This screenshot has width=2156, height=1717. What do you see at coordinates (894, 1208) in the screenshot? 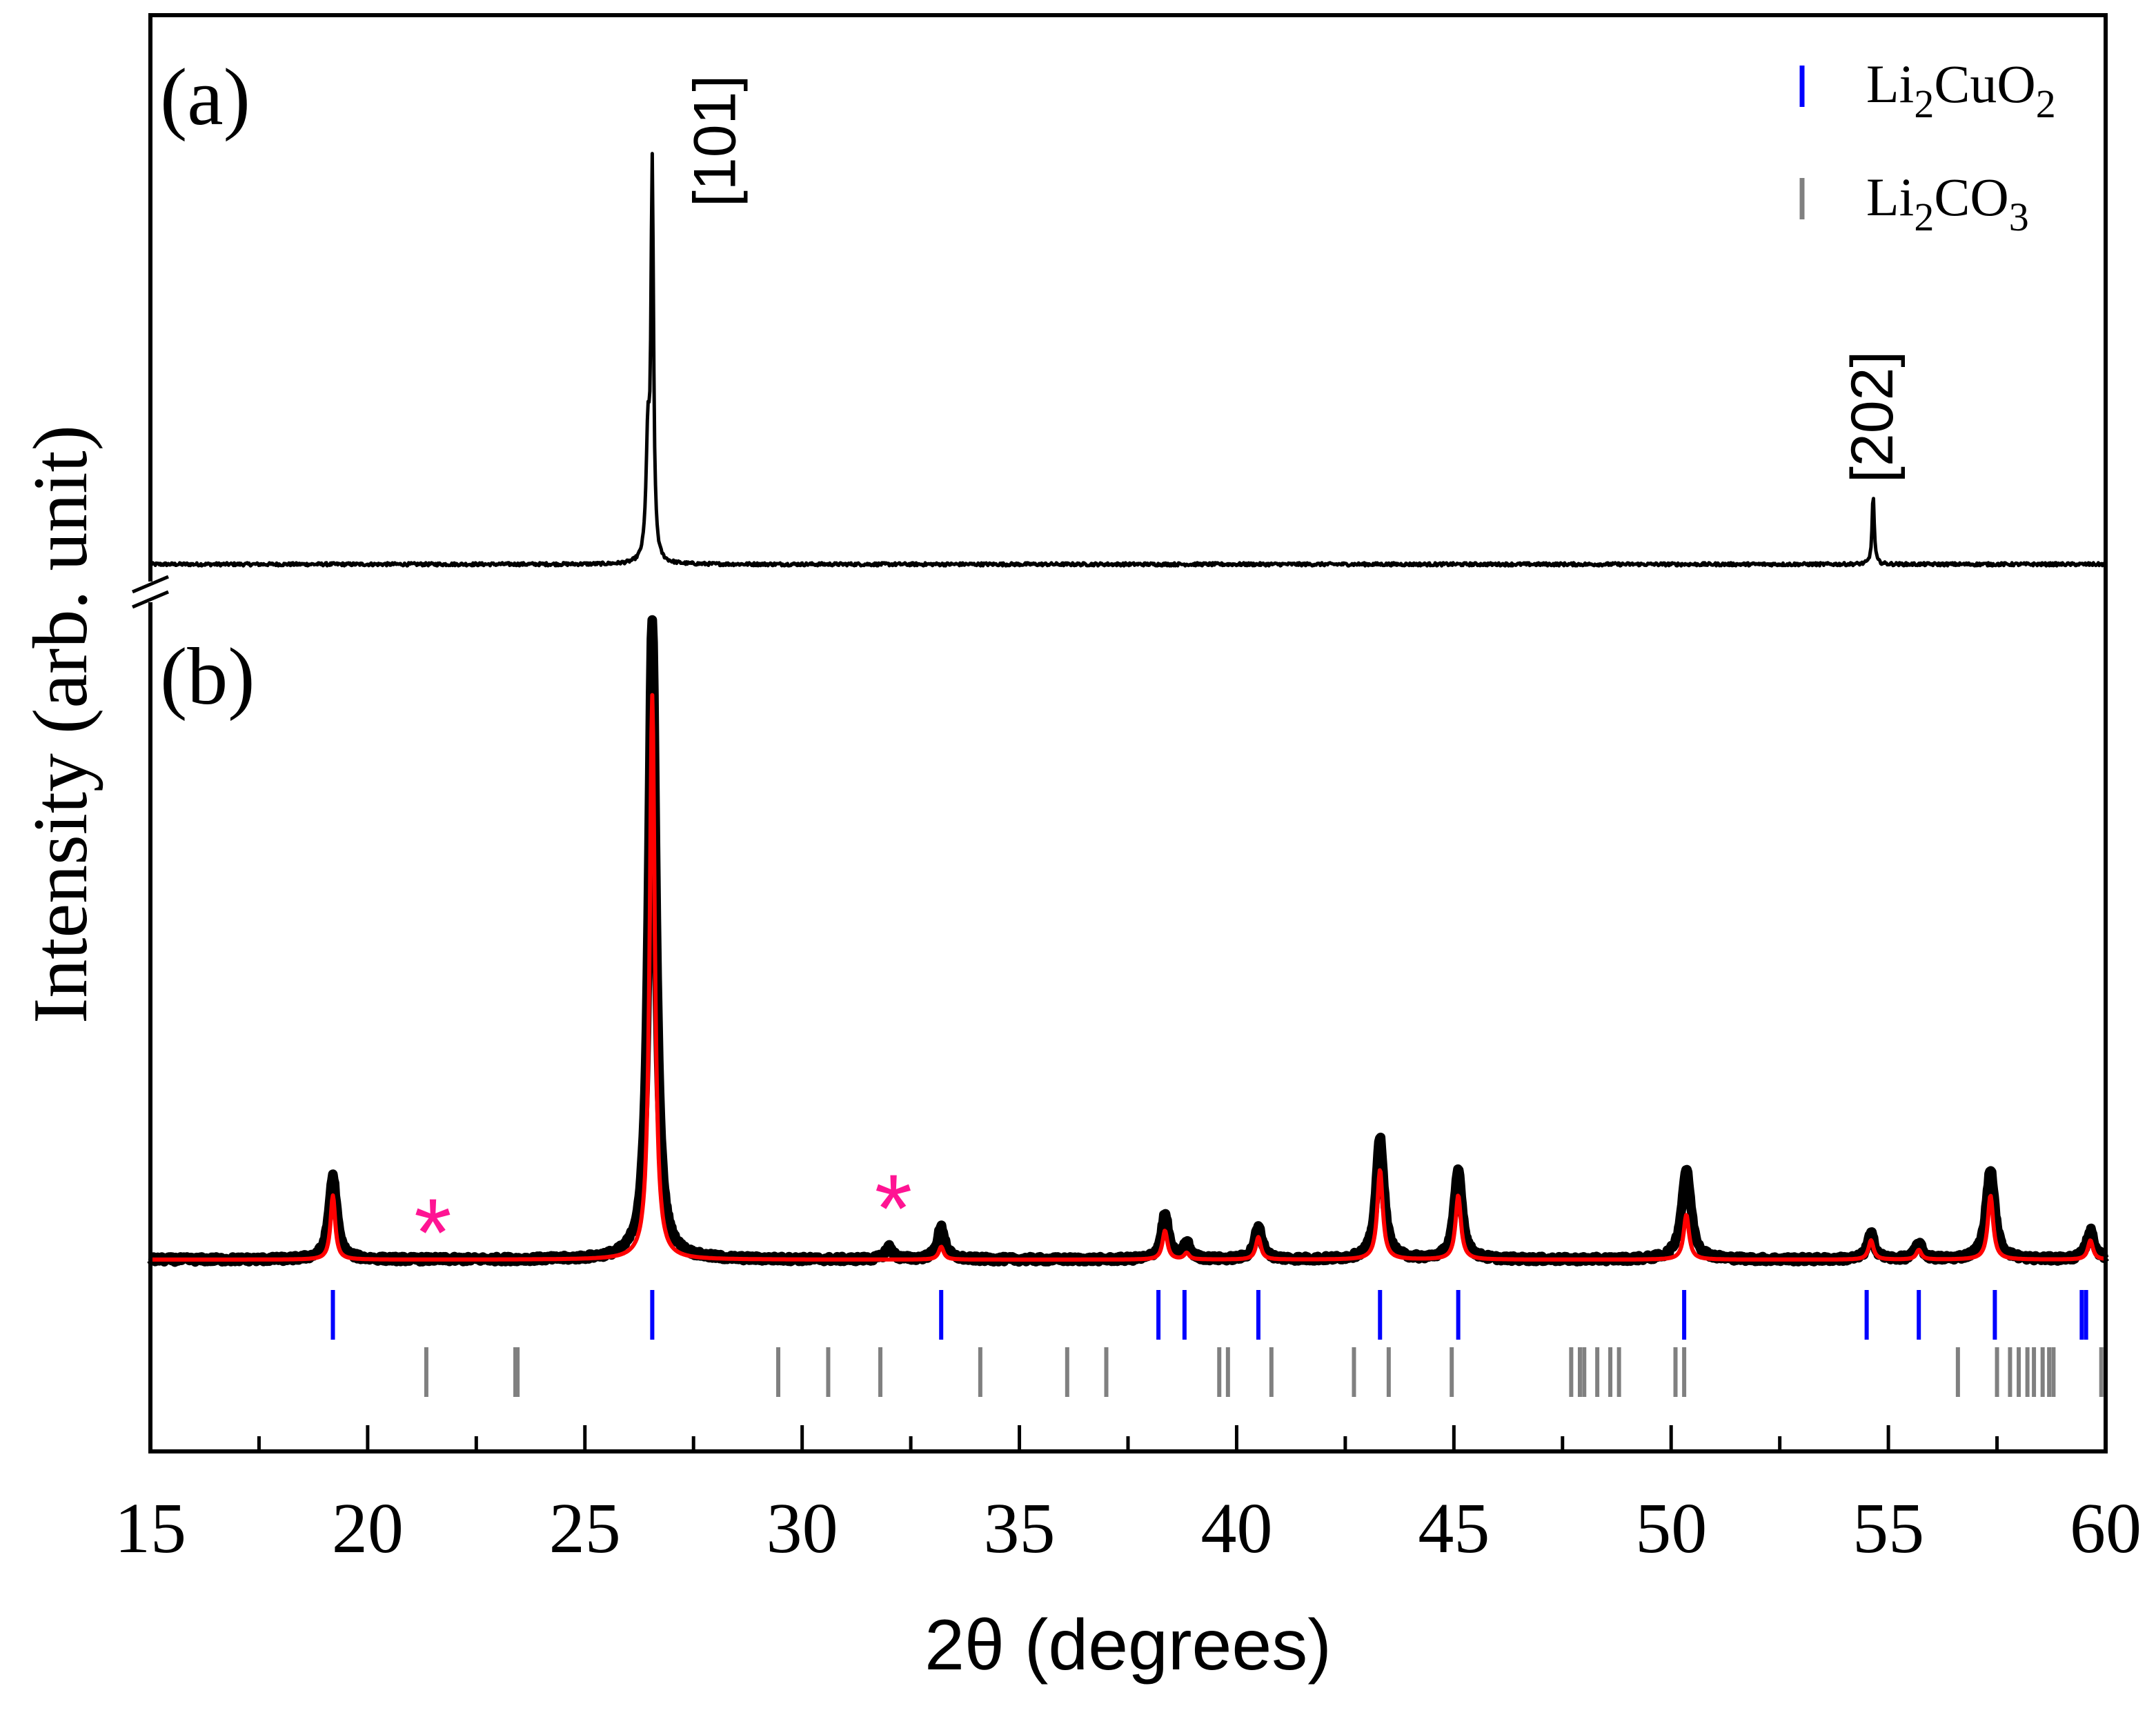
I see `impurity-marker-2: *` at bounding box center [894, 1208].